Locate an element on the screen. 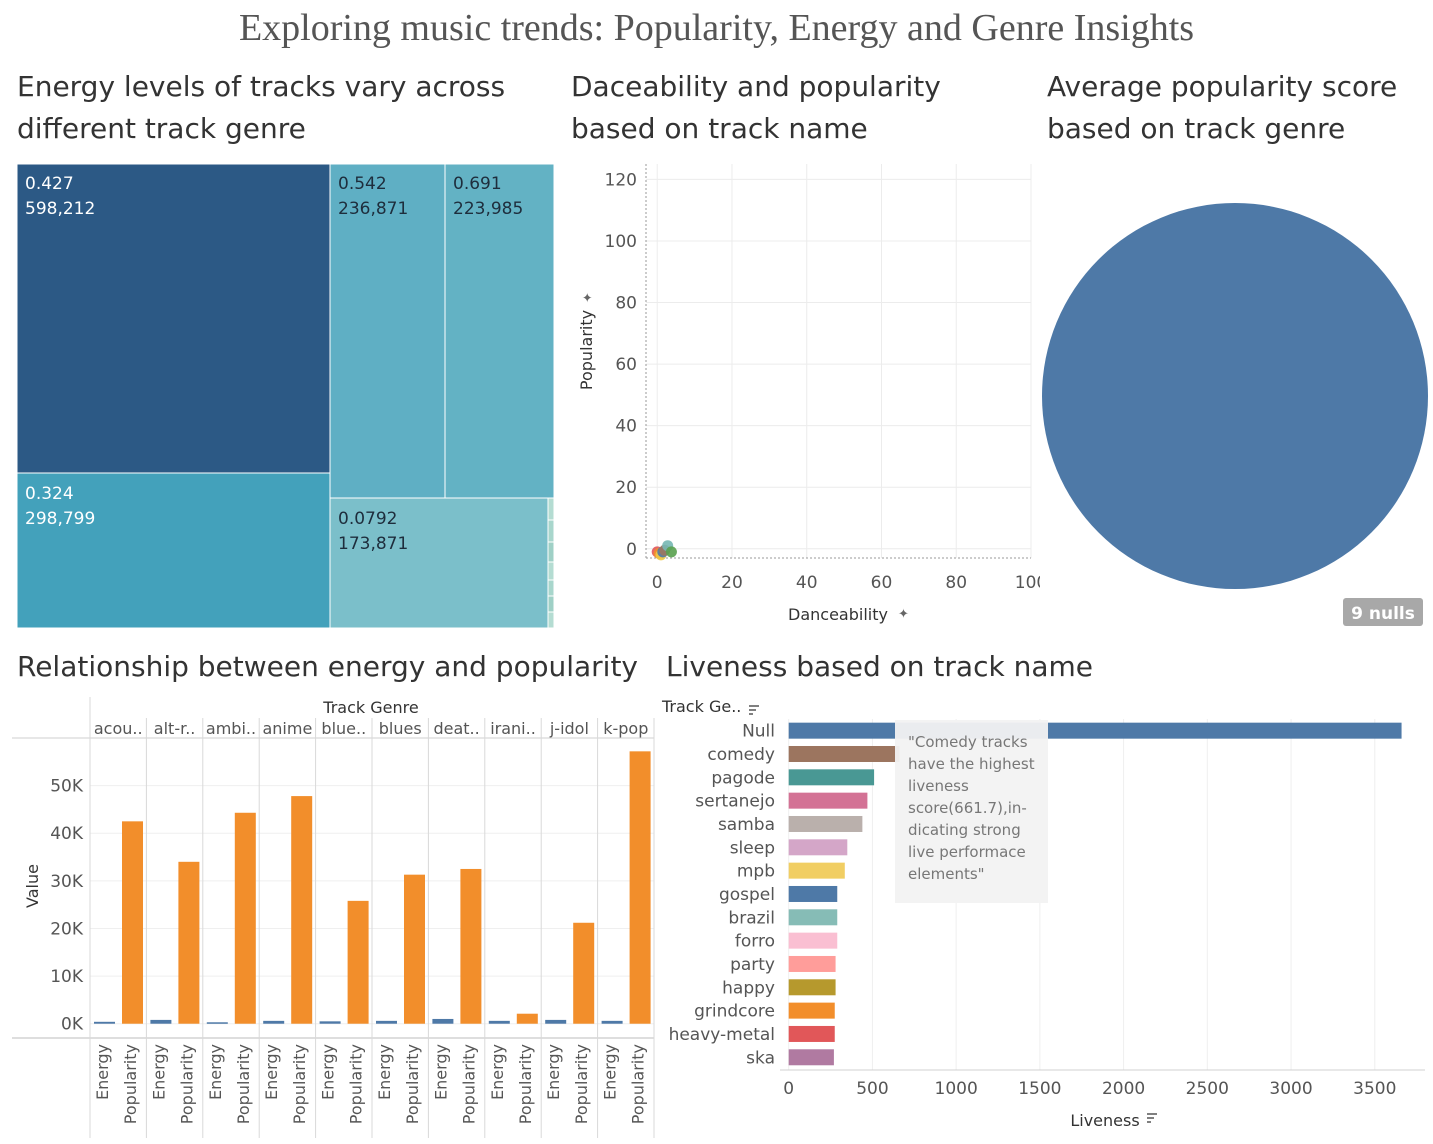 The height and width of the screenshot is (1144, 1433). genre-header-label: blues is located at coordinates (400, 728).